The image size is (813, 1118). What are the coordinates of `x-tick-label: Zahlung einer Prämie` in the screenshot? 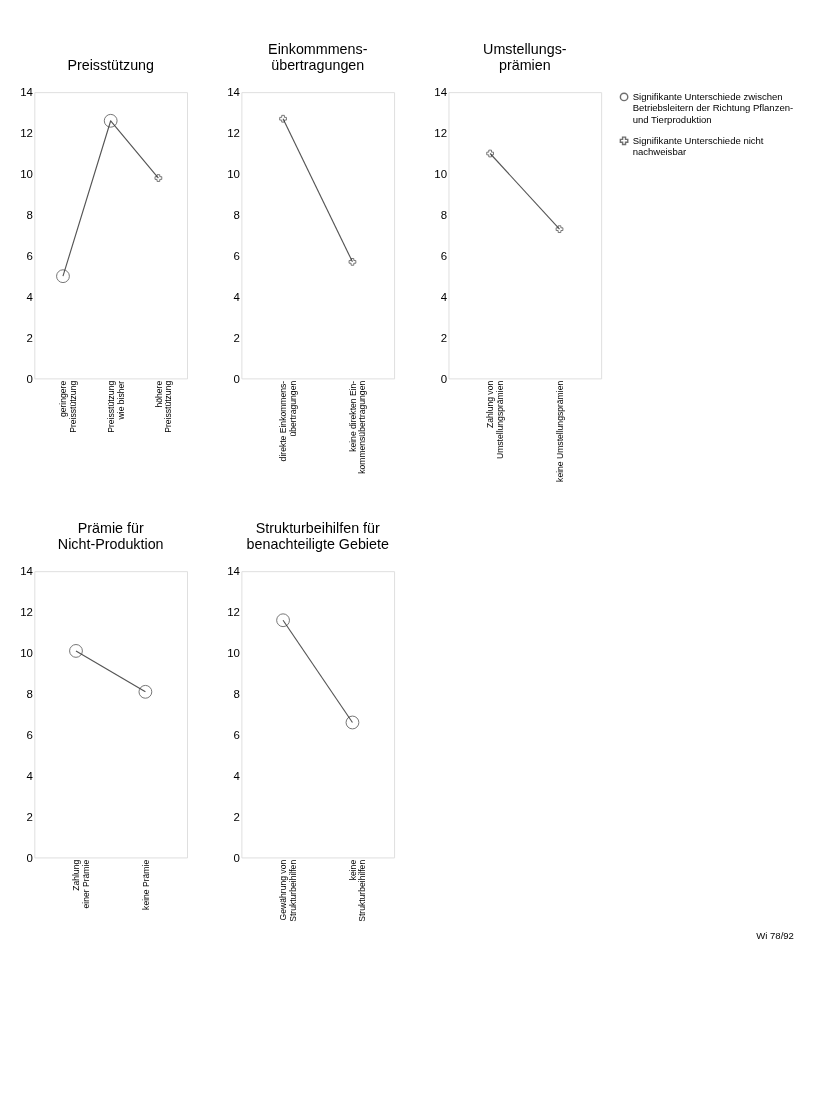 It's located at (81, 884).